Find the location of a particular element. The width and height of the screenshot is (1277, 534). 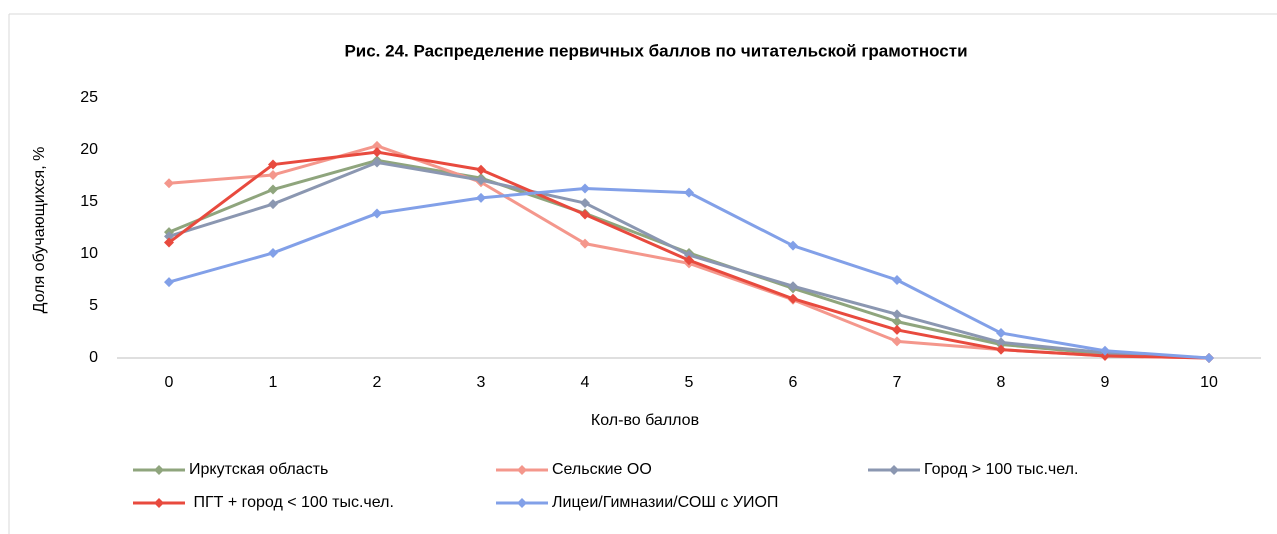

legend-label: ПГТ + город < 100 тыс.чел. is located at coordinates (291, 502).